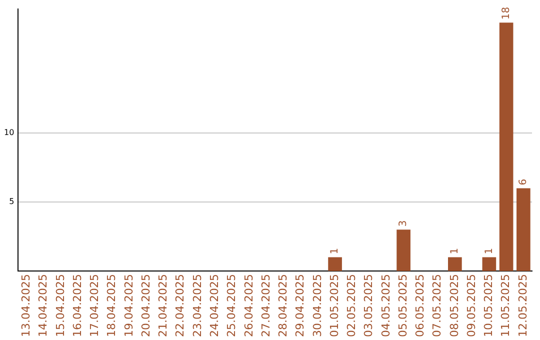 Image resolution: width=540 pixels, height=340 pixels. What do you see at coordinates (77, 306) in the screenshot?
I see `x-tick-label: 16.04.2025` at bounding box center [77, 306].